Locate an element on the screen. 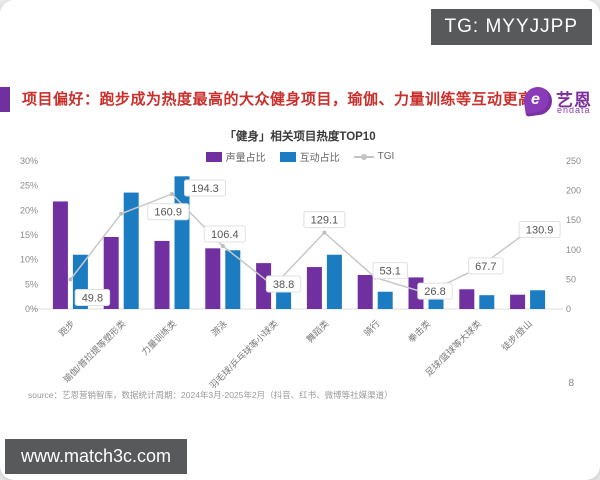 This screenshot has width=600, height=480. tg-watermark: TG: MYYJJPP is located at coordinates (511, 27).